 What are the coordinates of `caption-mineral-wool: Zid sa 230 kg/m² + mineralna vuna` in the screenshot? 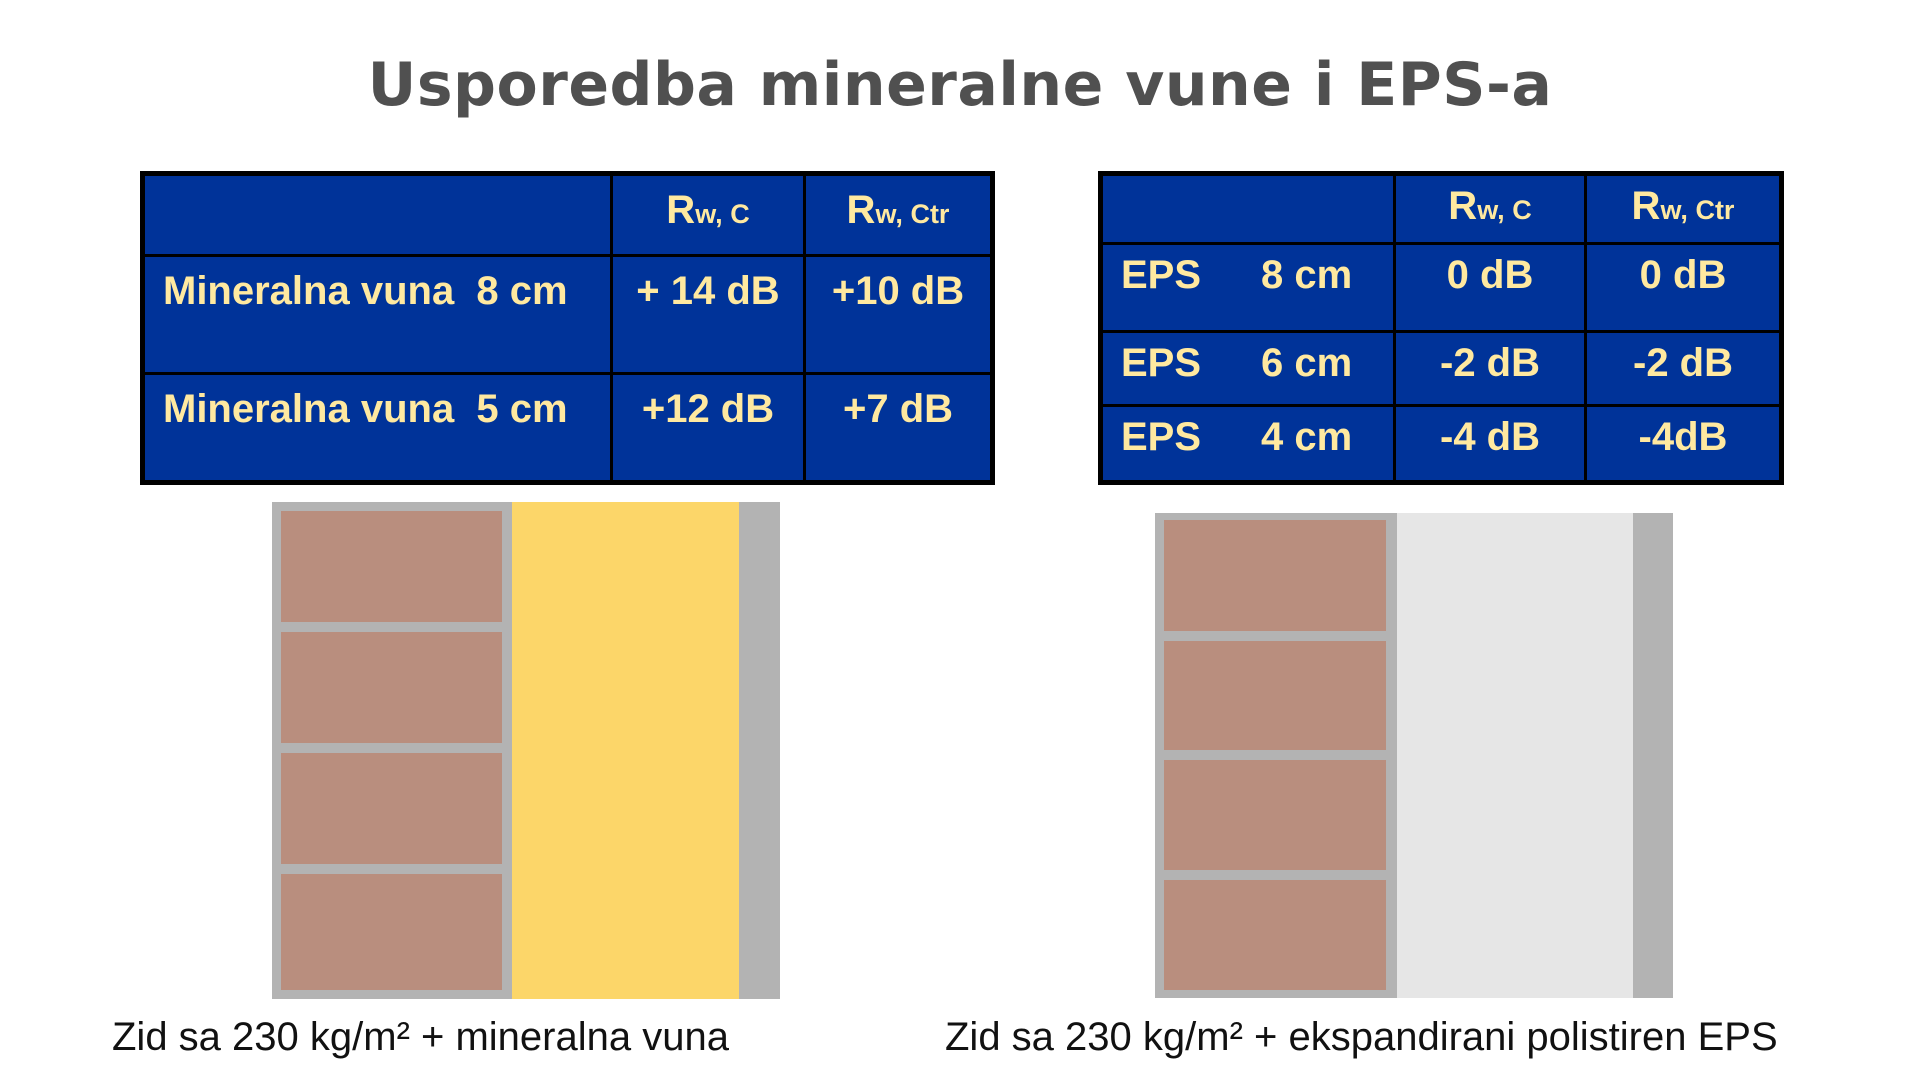 It's located at (420, 1037).